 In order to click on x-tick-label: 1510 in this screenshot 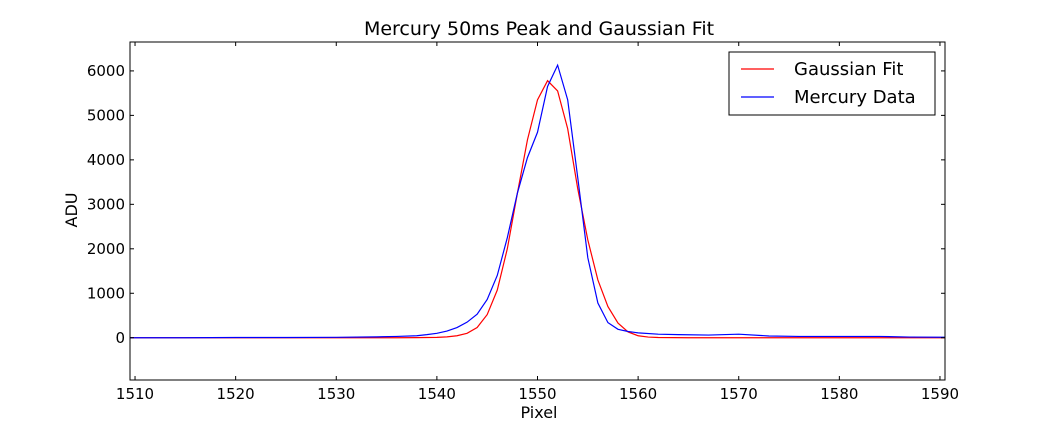, I will do `click(135, 394)`.